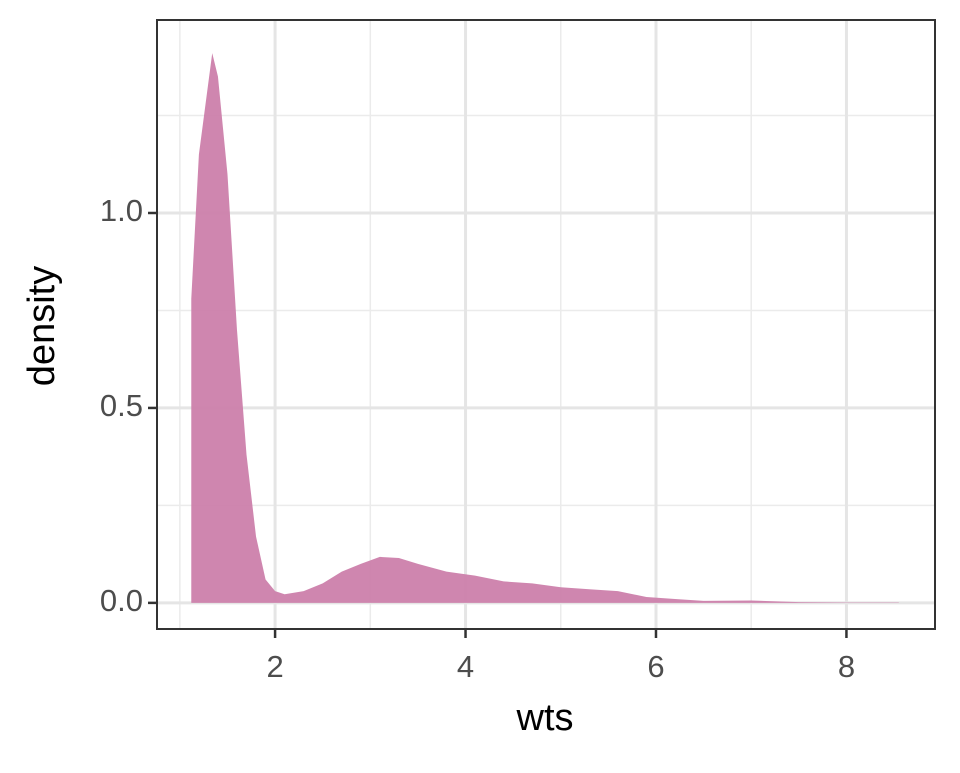 Image resolution: width=960 pixels, height=773 pixels. I want to click on y-tick-label: 1.0, so click(121, 210).